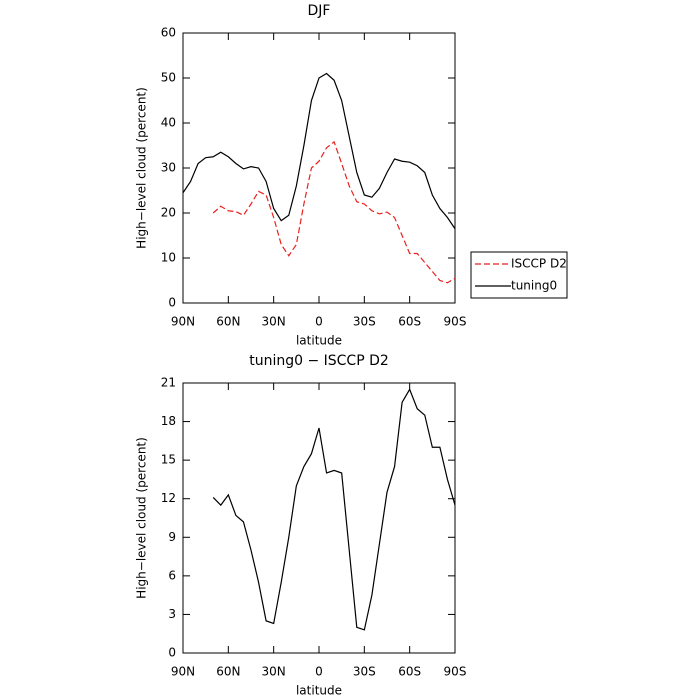  Describe the element at coordinates (319, 11) in the screenshot. I see `chart-title: DJF` at that location.